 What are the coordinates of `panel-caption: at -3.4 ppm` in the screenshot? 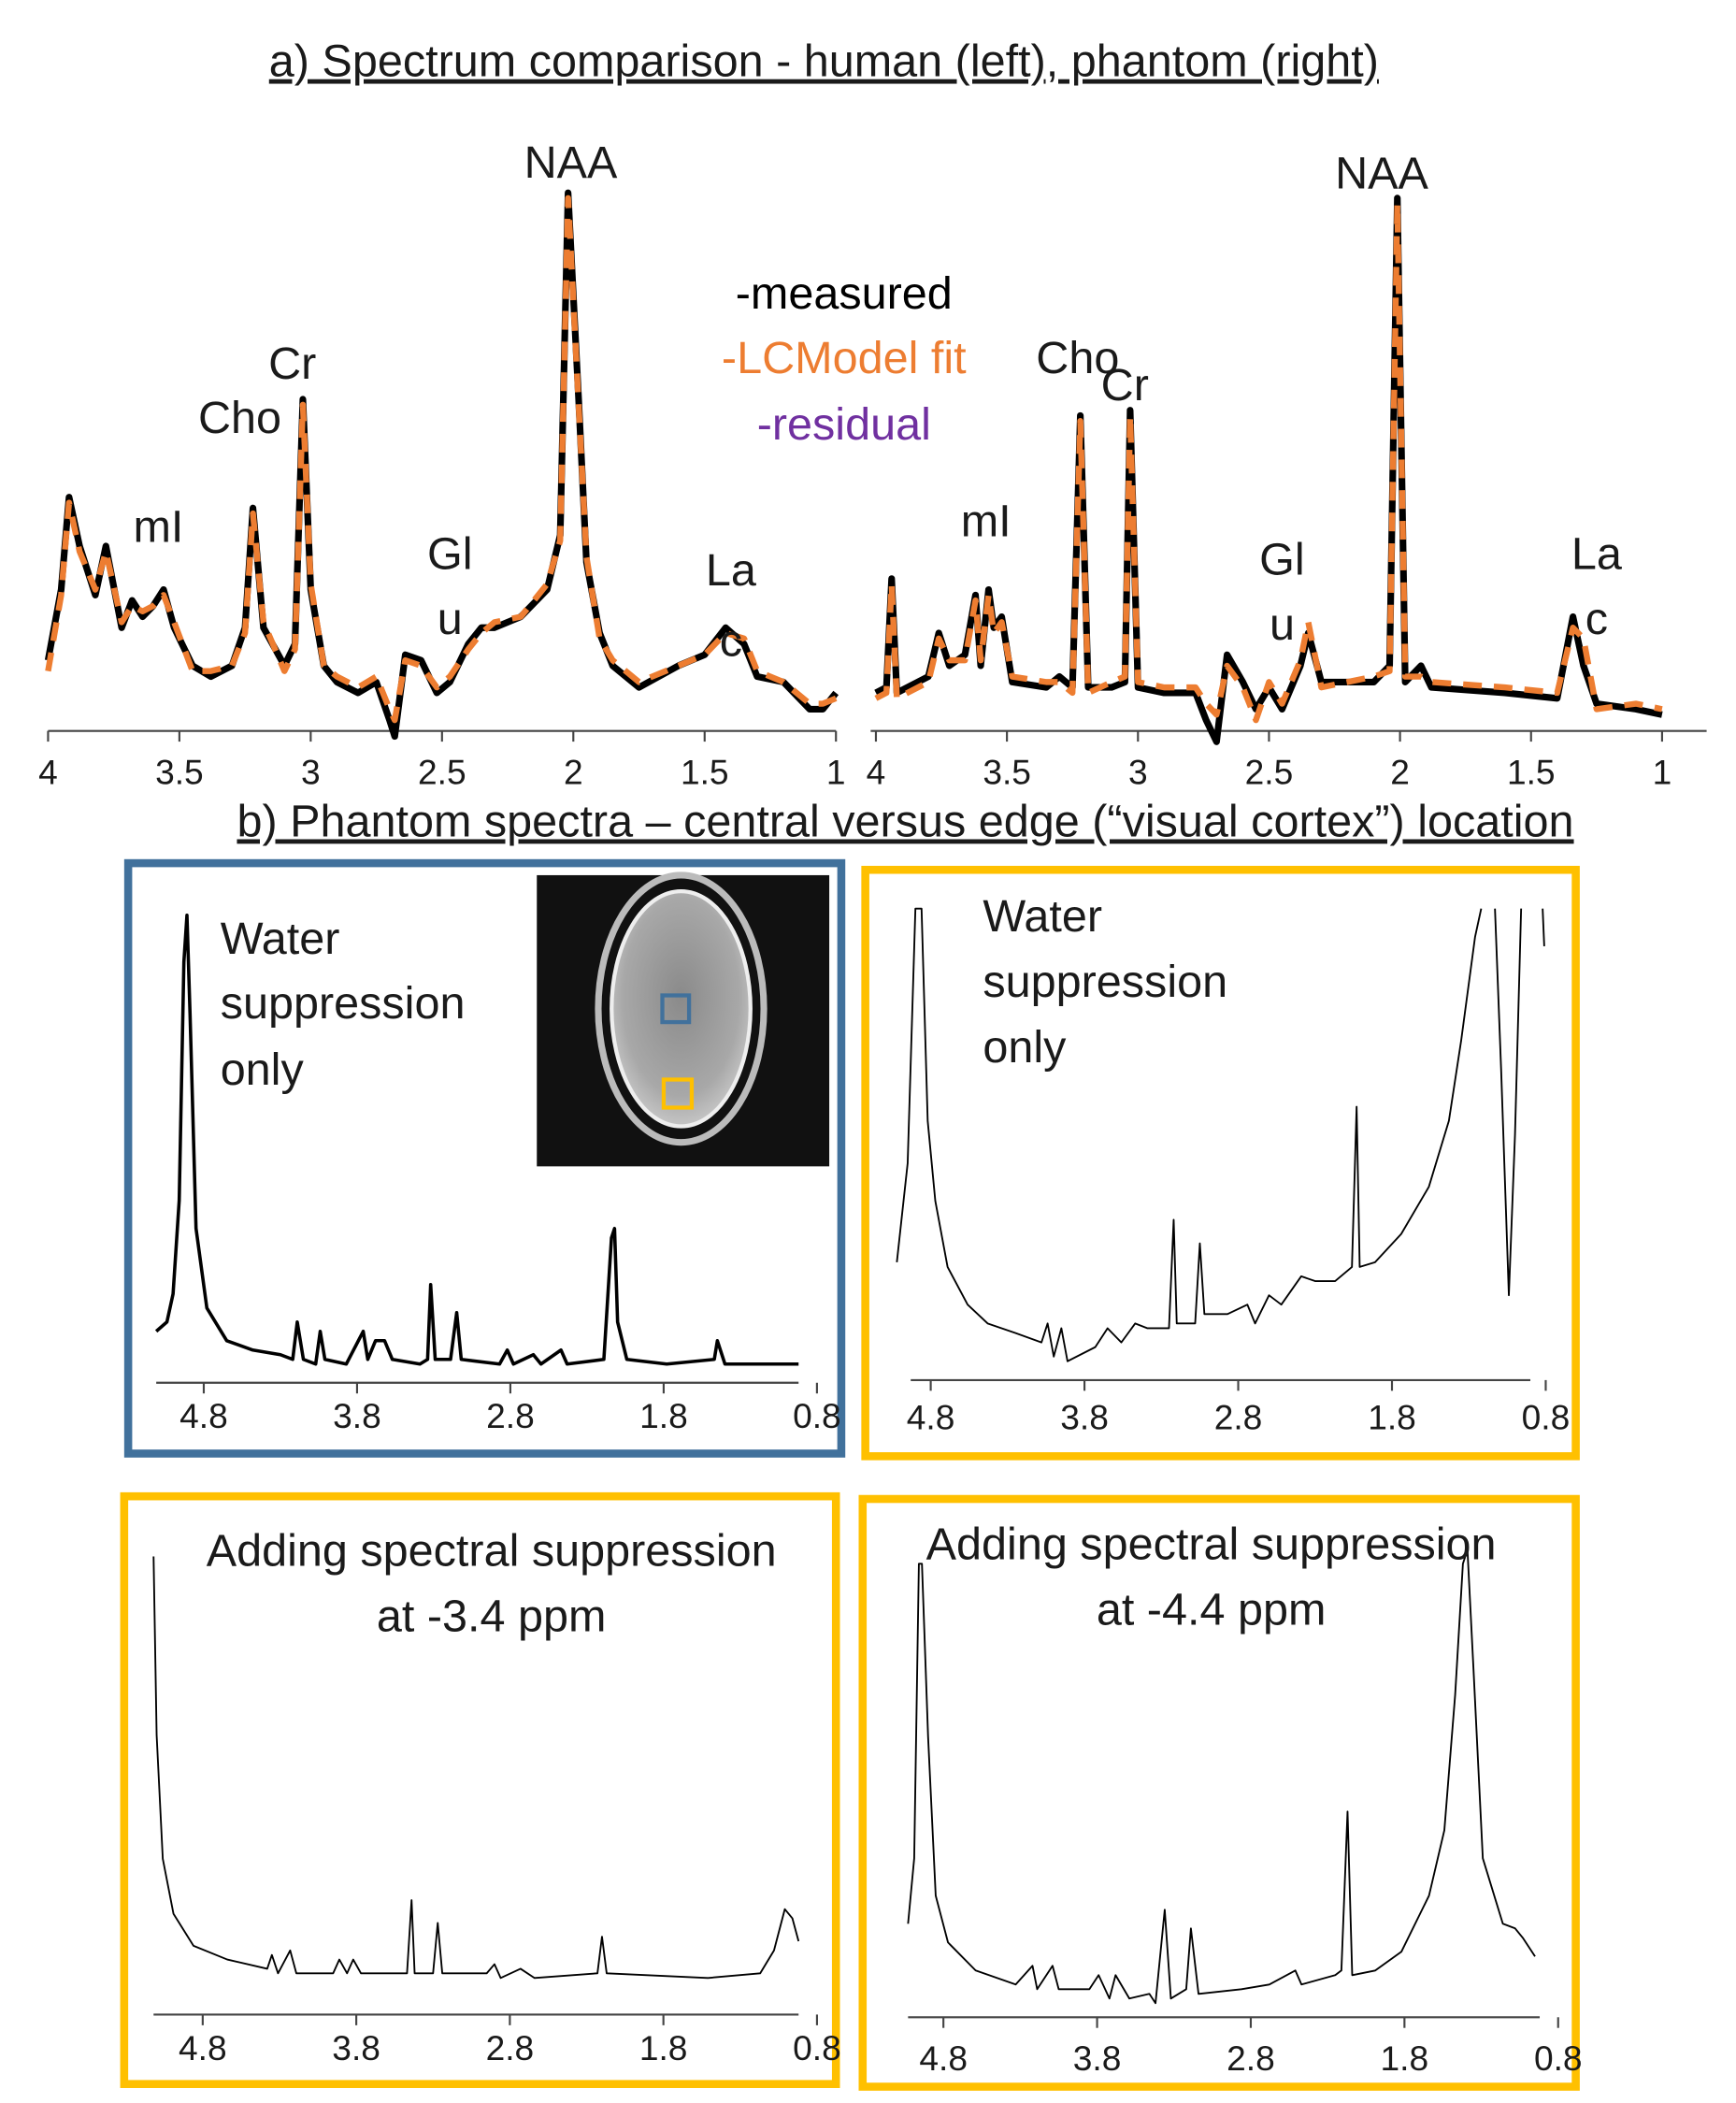 It's located at (492, 1616).